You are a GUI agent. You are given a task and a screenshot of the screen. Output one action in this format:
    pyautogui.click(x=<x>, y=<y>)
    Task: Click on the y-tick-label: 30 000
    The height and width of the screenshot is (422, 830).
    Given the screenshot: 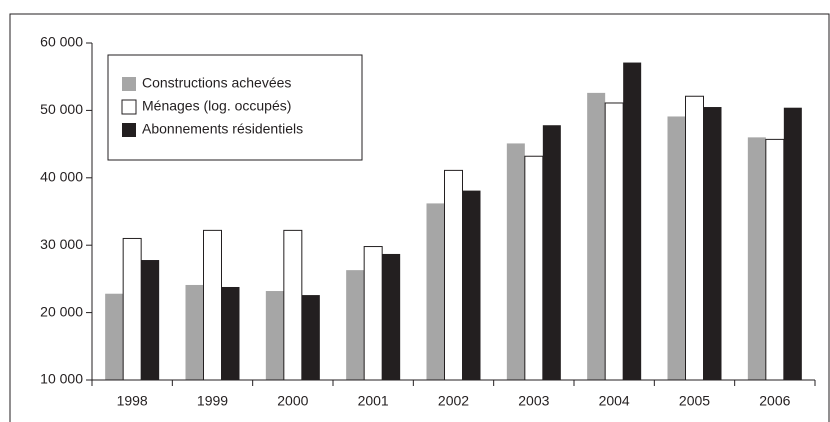 What is the action you would take?
    pyautogui.click(x=61, y=244)
    